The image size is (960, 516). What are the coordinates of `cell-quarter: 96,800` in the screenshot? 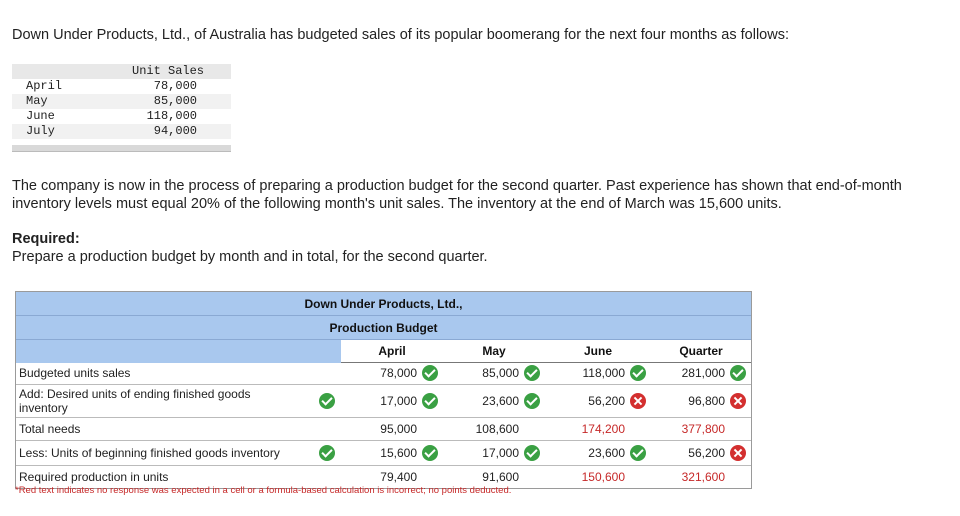 It's located at (701, 401).